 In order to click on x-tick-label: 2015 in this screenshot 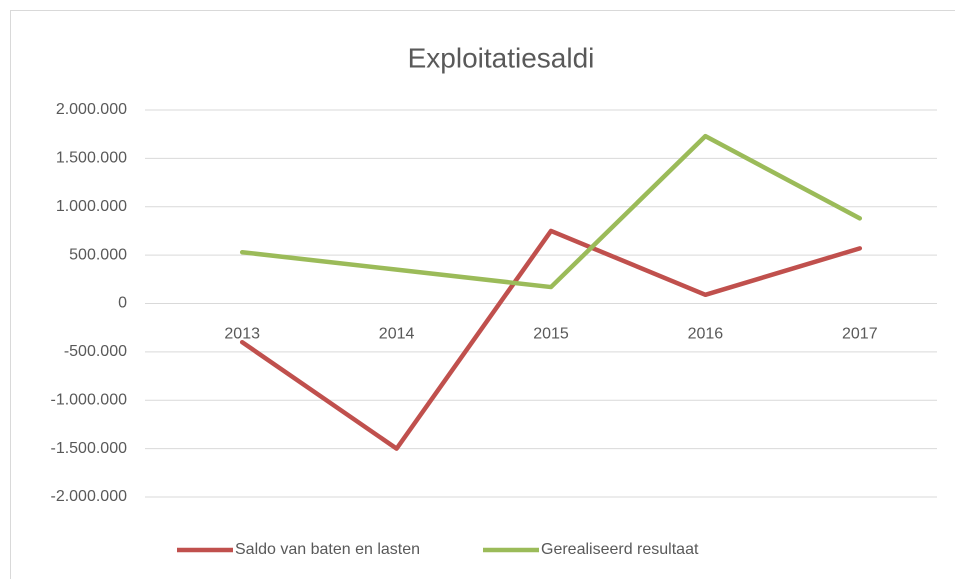, I will do `click(551, 334)`.